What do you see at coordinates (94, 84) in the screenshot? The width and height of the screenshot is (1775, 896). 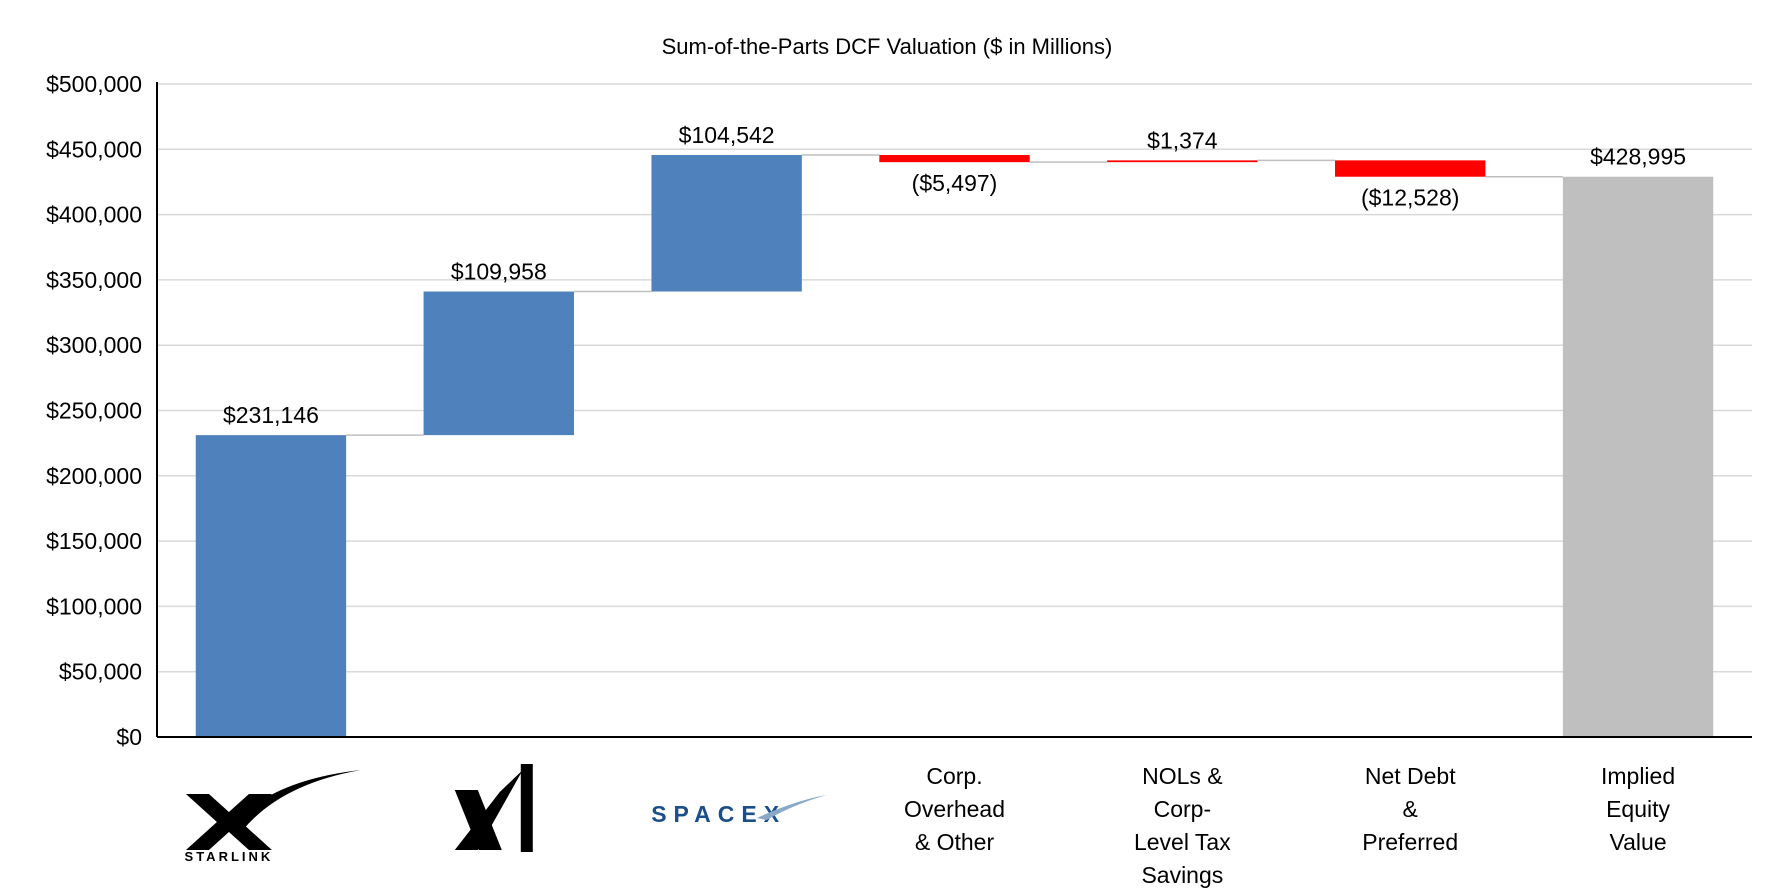 I see `y-tick-label: $500,000` at bounding box center [94, 84].